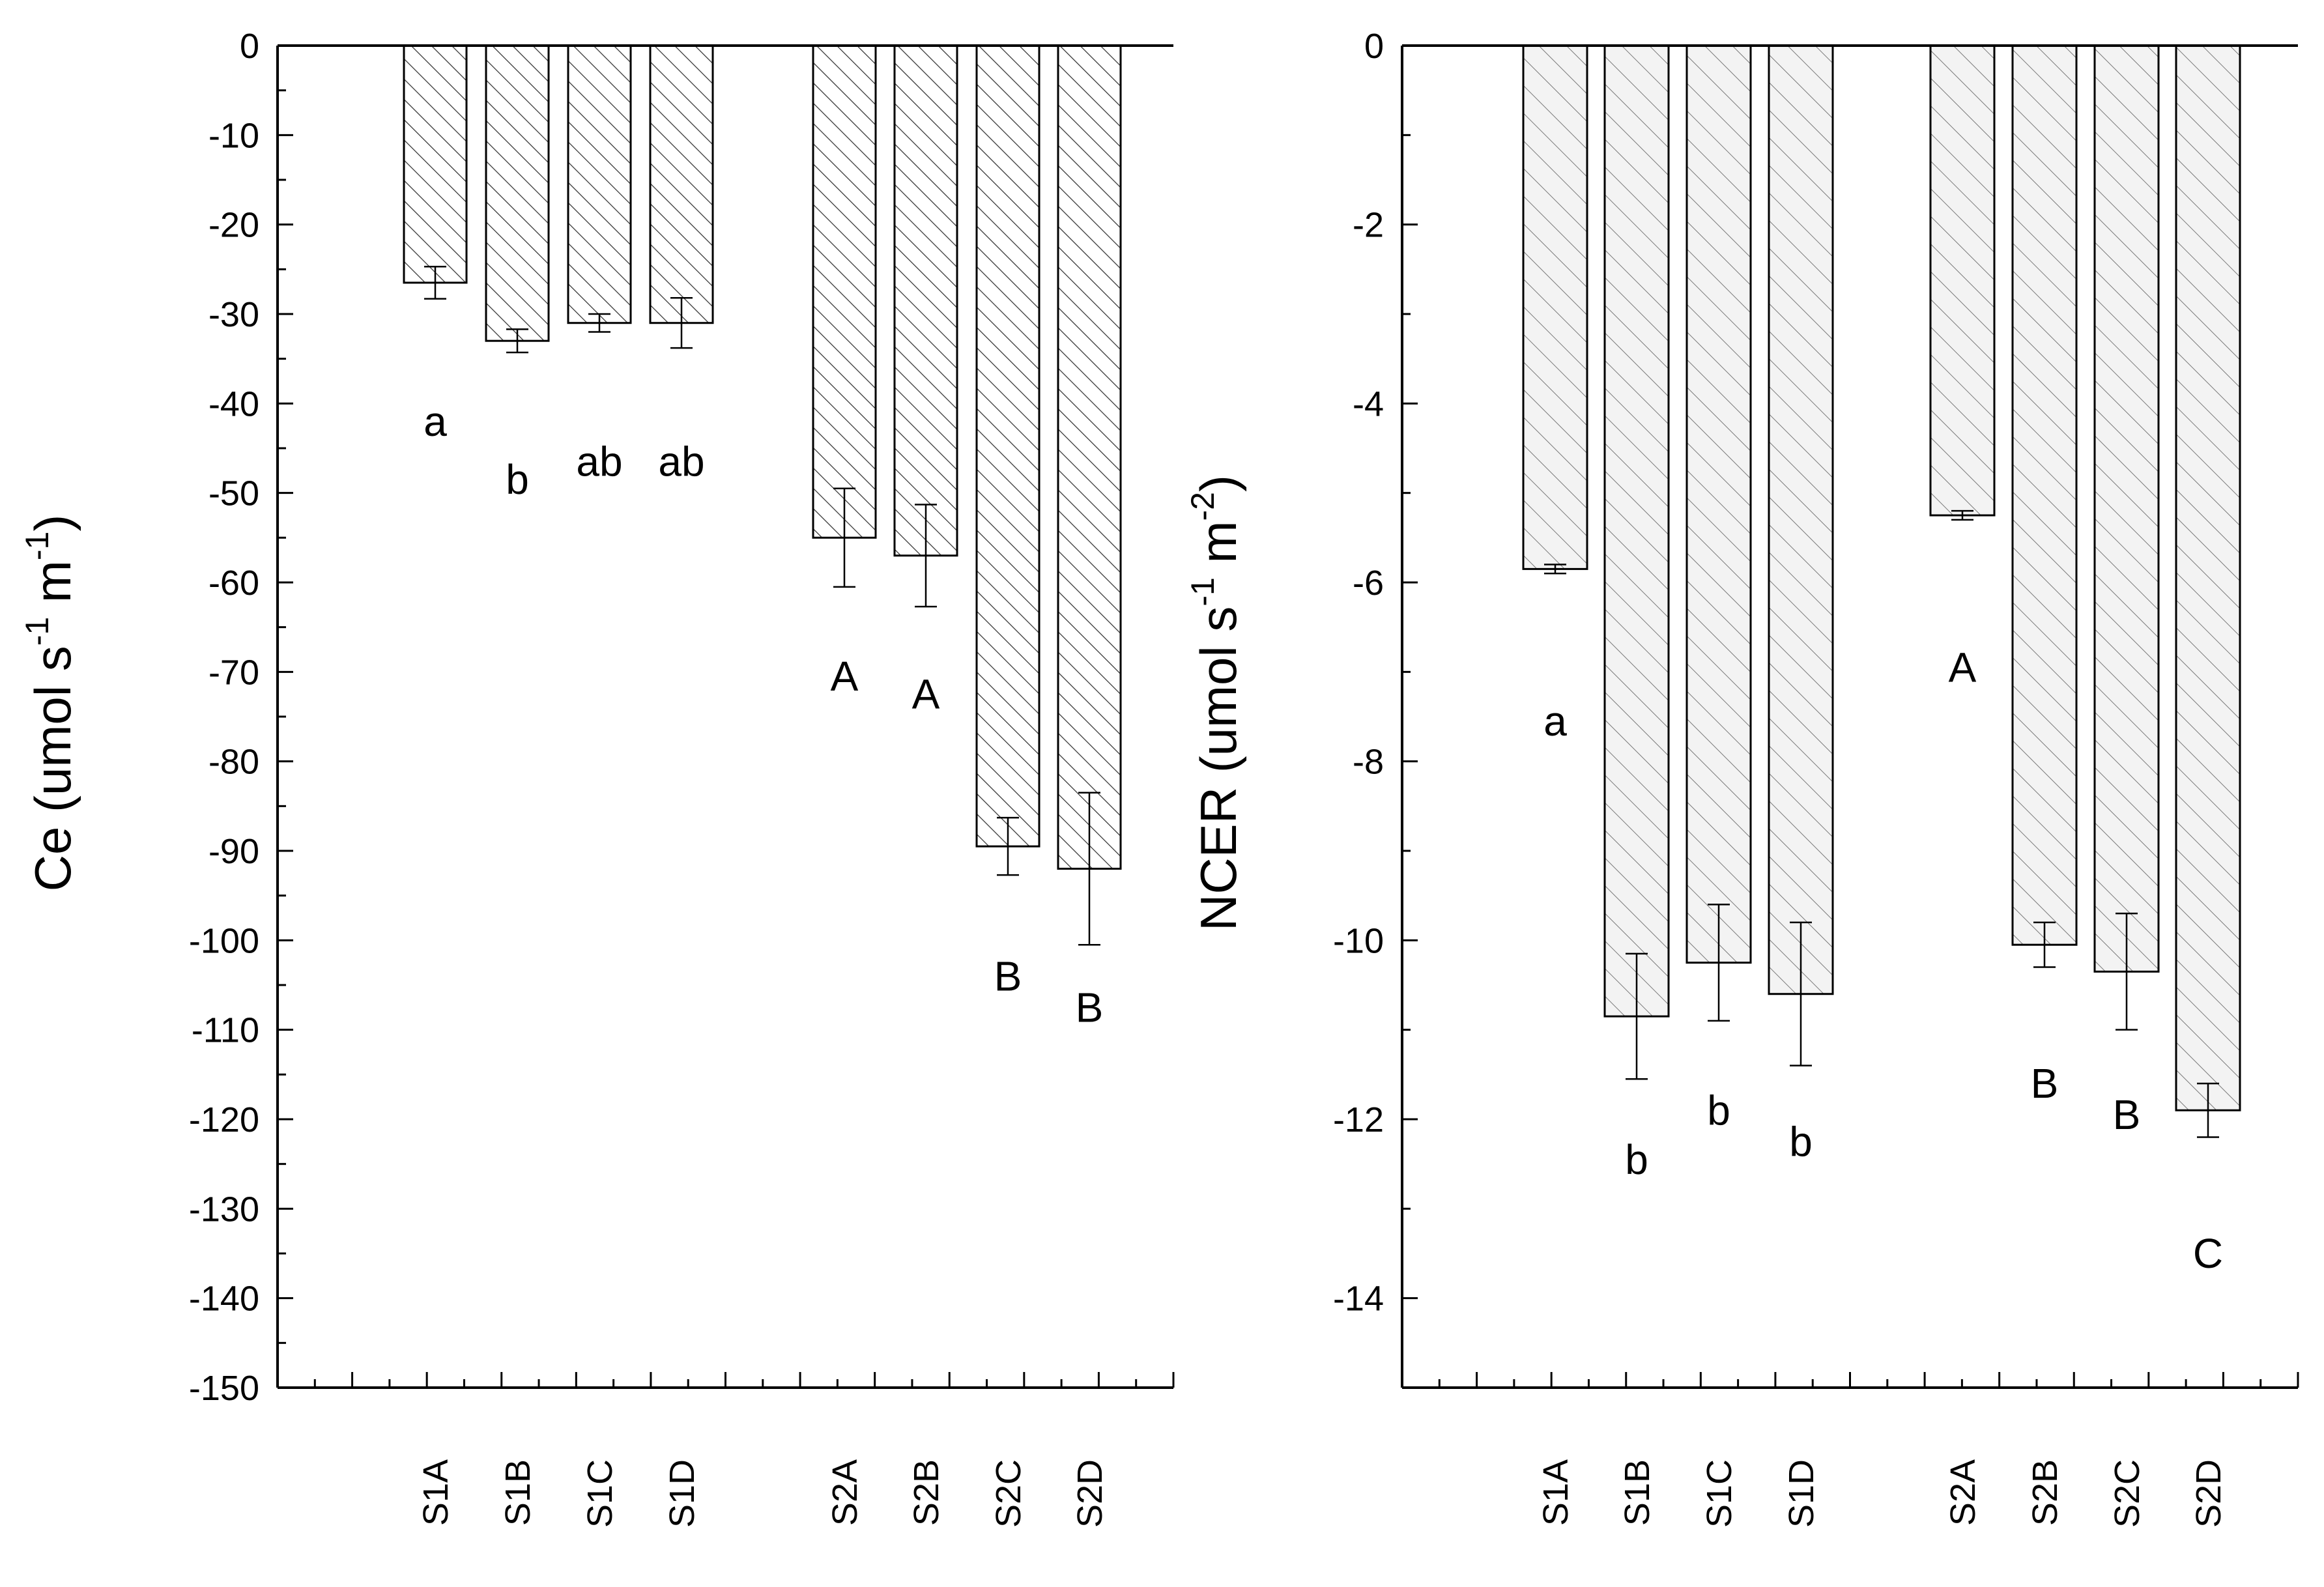 Image resolution: width=2324 pixels, height=1587 pixels. What do you see at coordinates (224, 1299) in the screenshot?
I see `y-tick-label: -140` at bounding box center [224, 1299].